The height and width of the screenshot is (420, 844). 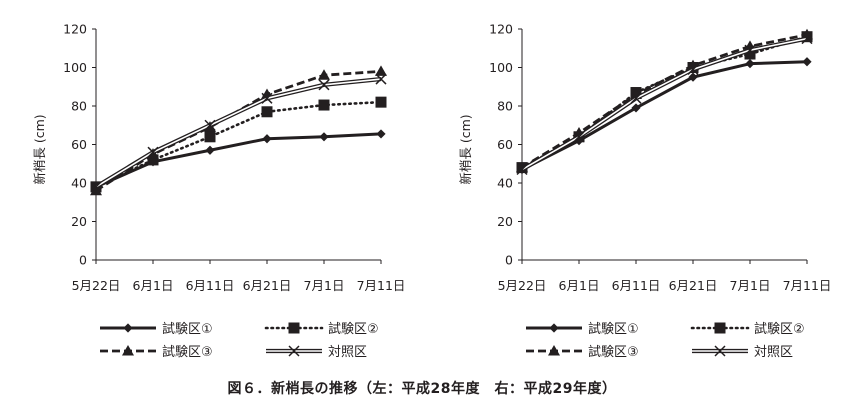 I want to click on y-tick-label: 0, so click(x=509, y=260).